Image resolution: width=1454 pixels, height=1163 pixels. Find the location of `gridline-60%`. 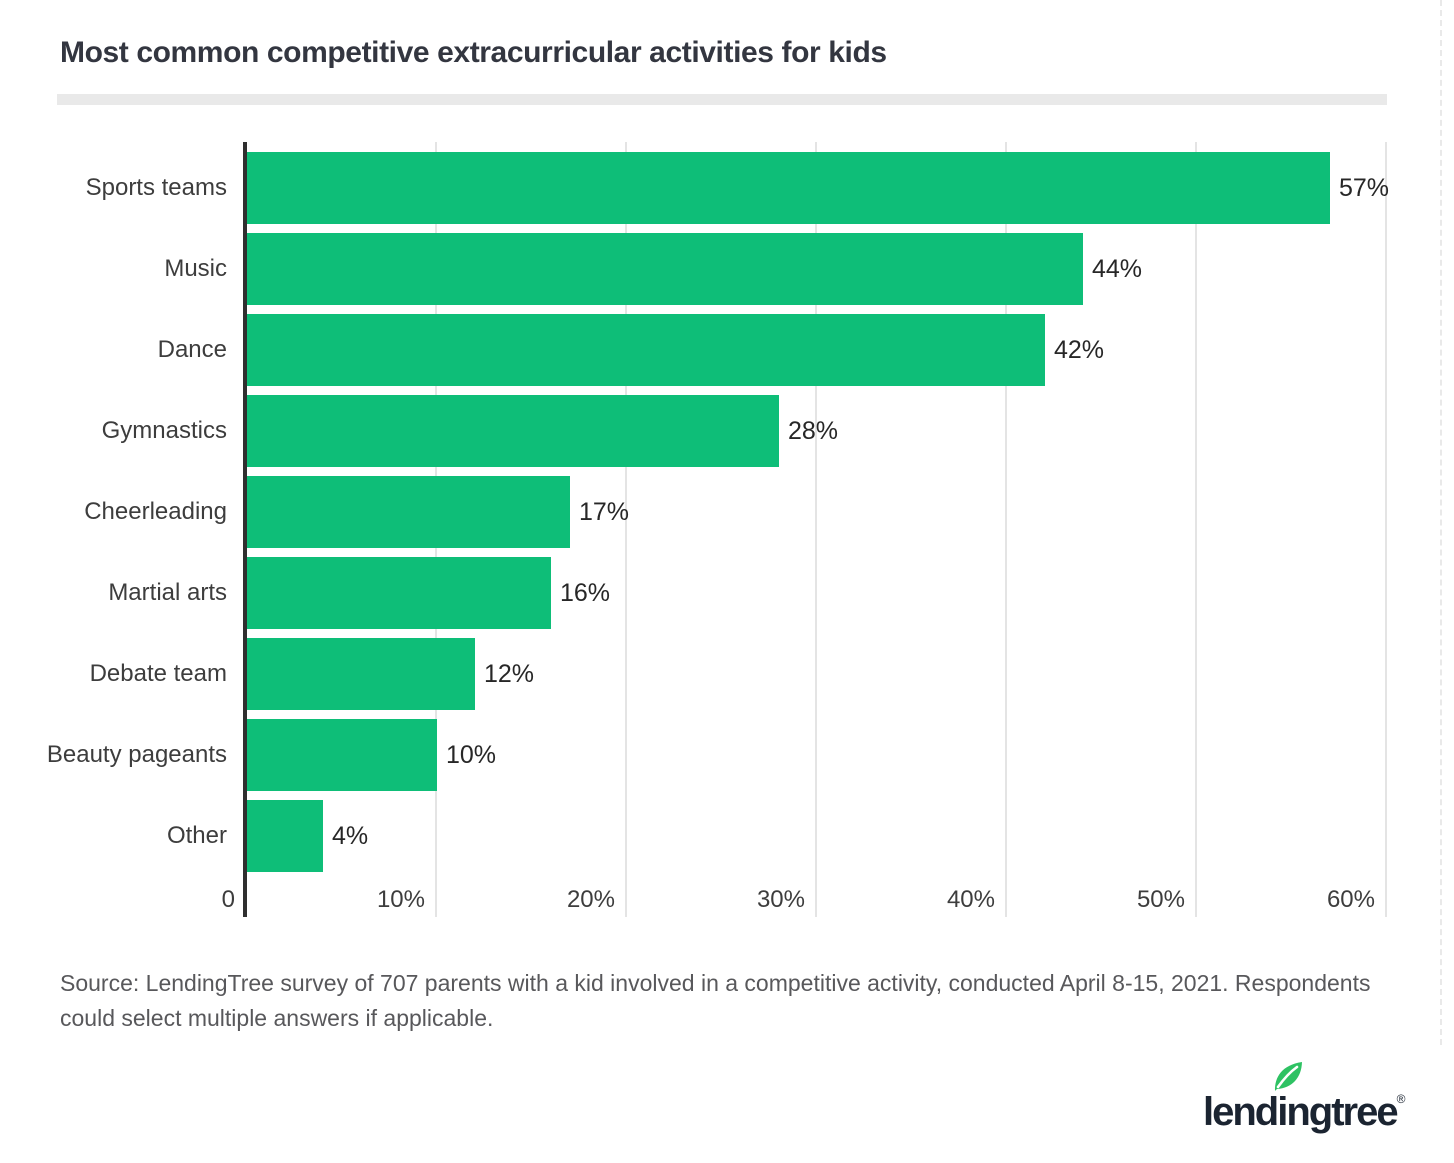

gridline-60% is located at coordinates (1386, 529).